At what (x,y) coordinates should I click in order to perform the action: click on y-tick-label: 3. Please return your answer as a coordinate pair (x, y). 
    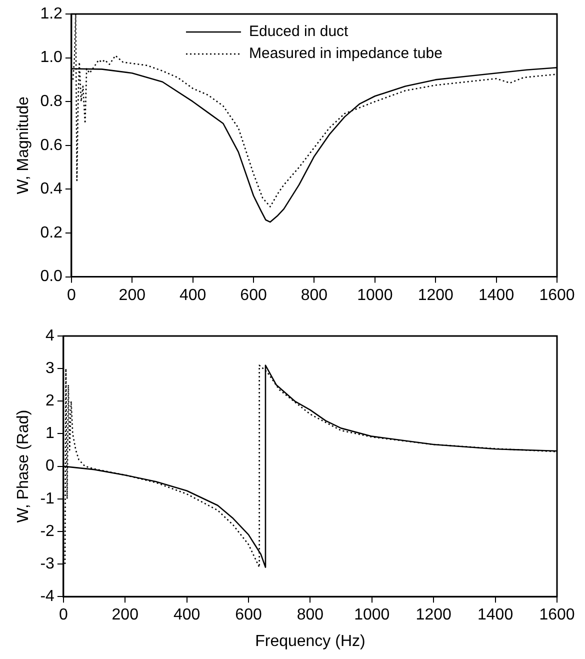
    Looking at the image, I should click on (50, 368).